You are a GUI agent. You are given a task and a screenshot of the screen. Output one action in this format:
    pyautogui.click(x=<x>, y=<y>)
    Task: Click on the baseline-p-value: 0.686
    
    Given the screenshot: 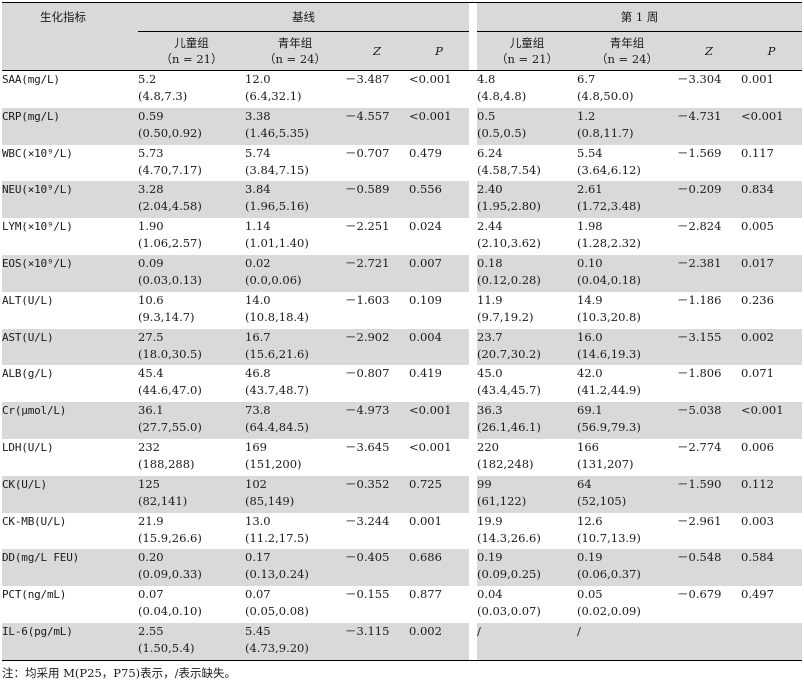 What is the action you would take?
    pyautogui.click(x=439, y=568)
    